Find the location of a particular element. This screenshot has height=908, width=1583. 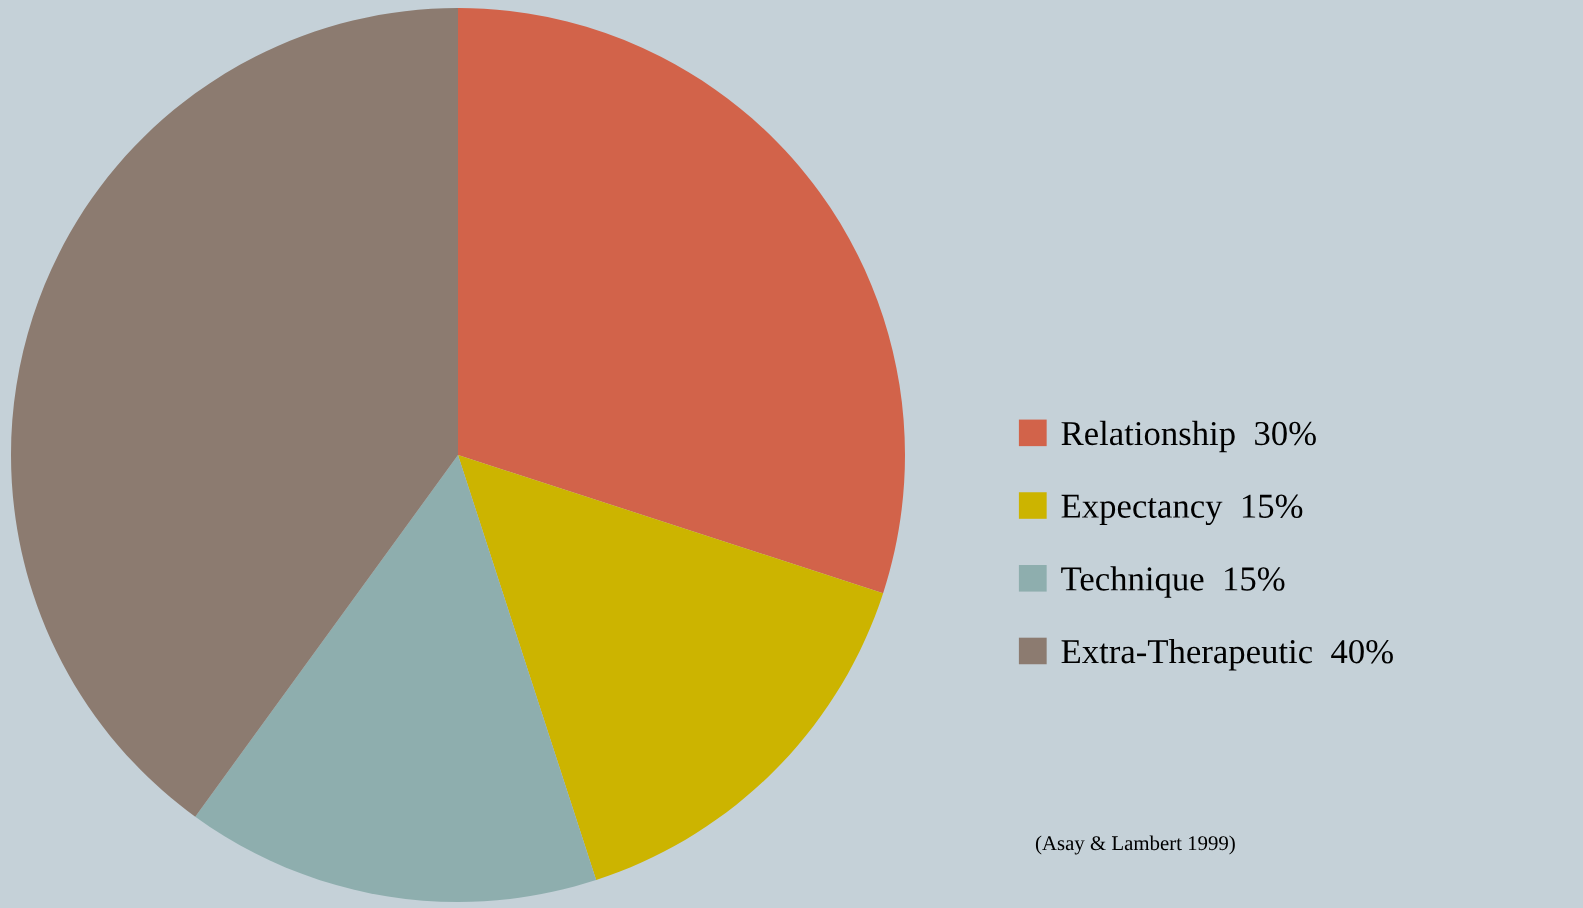

legend-label: Expectancy 15% is located at coordinates (1182, 510).